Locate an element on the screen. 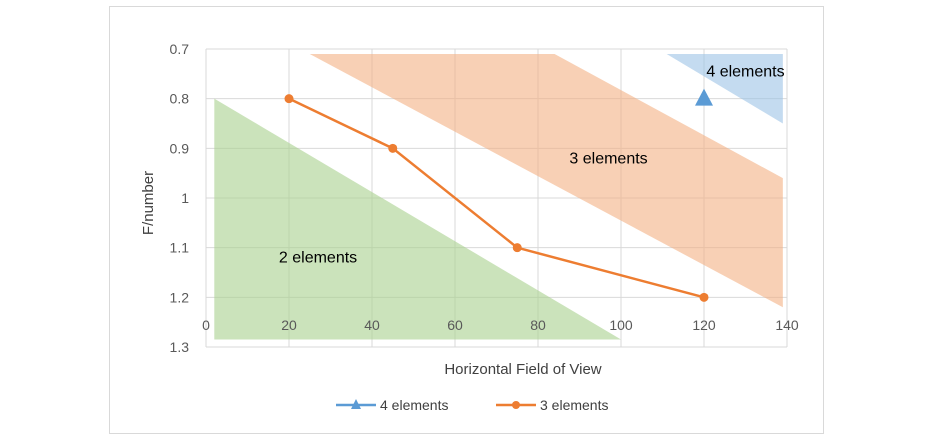 This screenshot has height=442, width=940. y-tick-label: 0.9 is located at coordinates (180, 148).